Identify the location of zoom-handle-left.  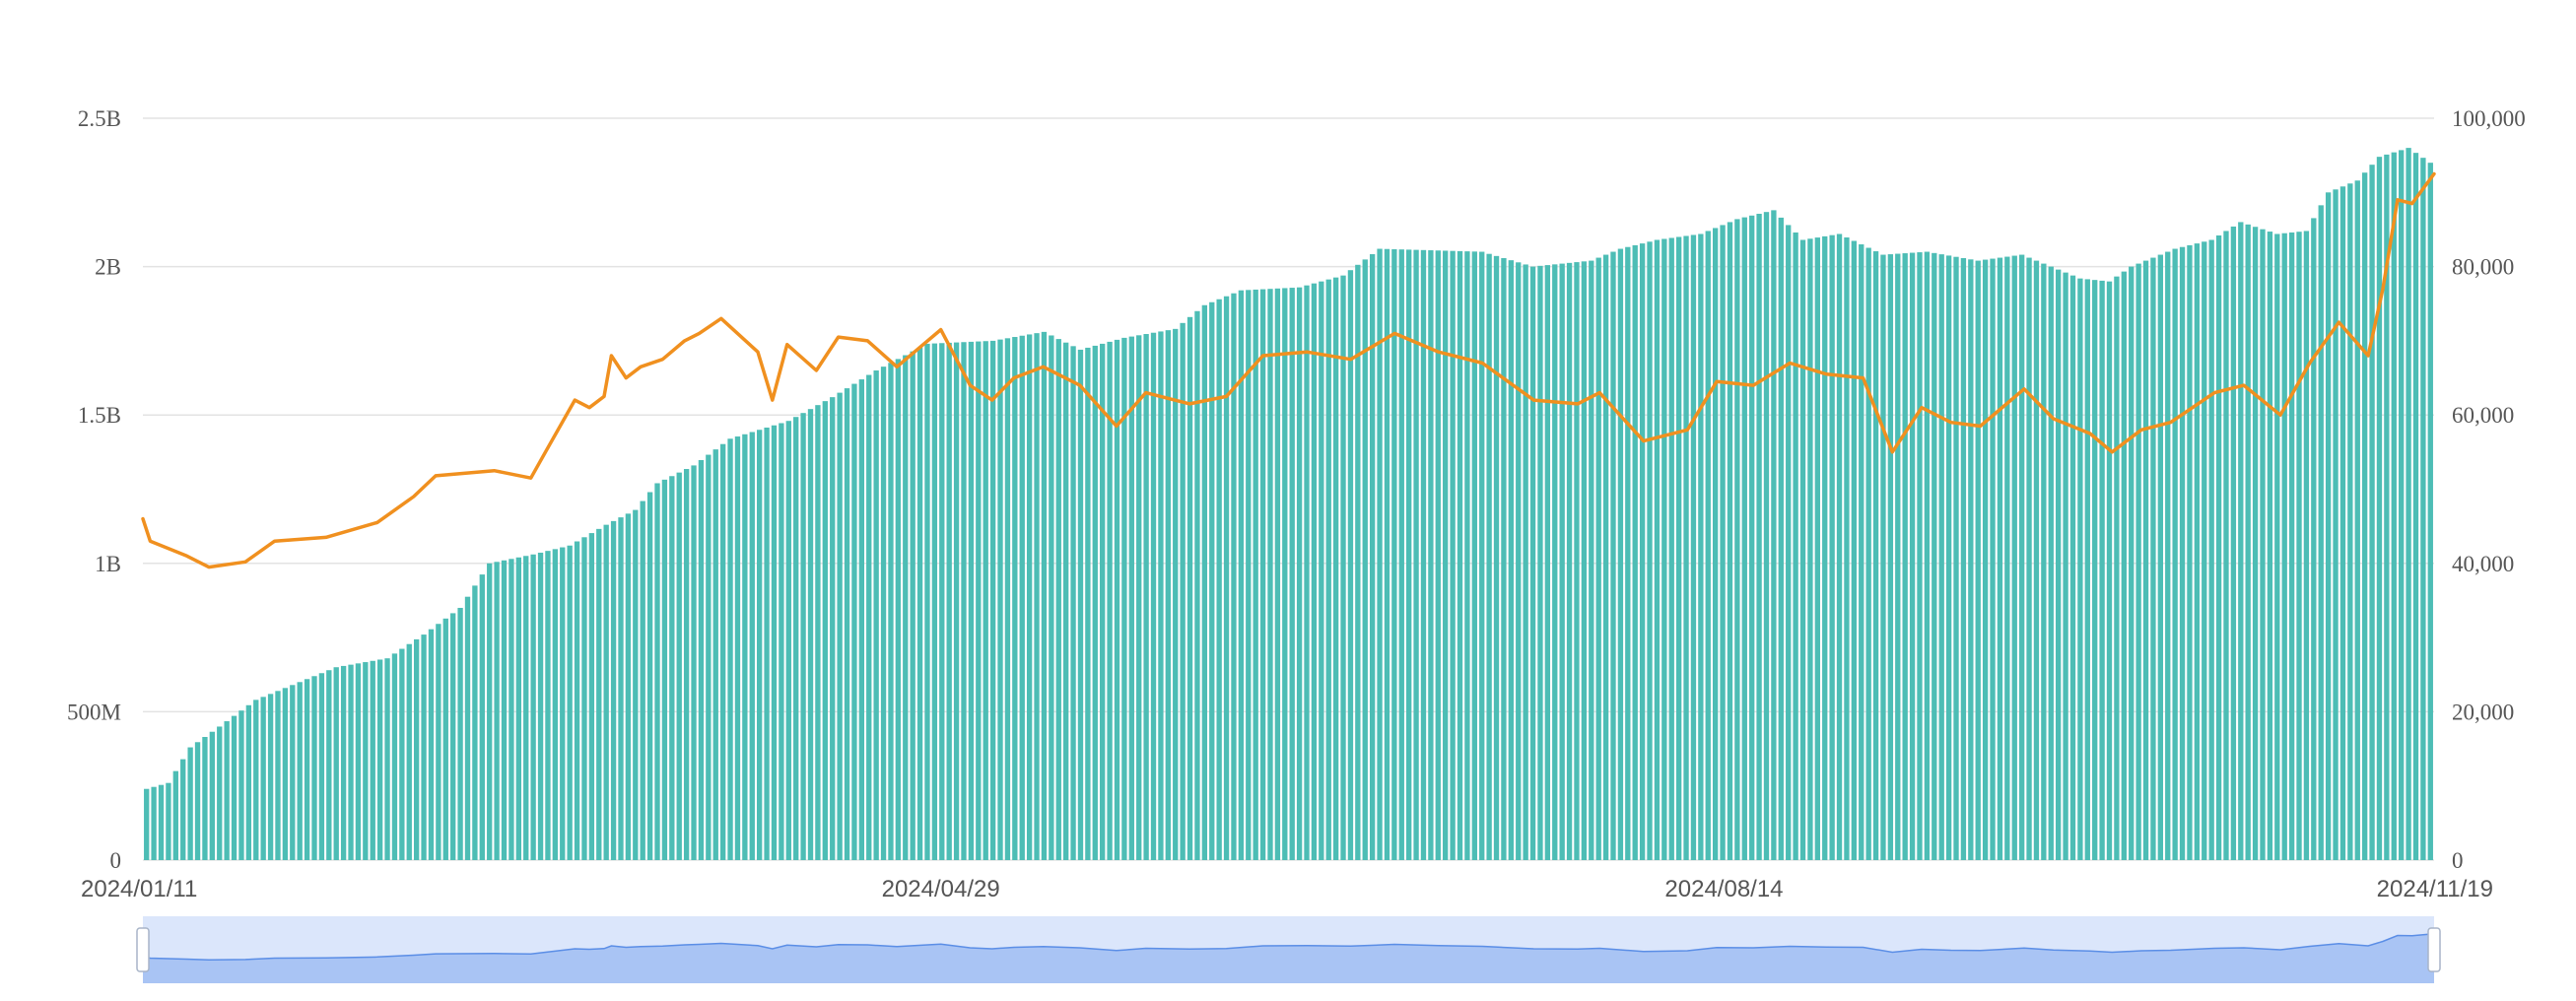
(143, 950).